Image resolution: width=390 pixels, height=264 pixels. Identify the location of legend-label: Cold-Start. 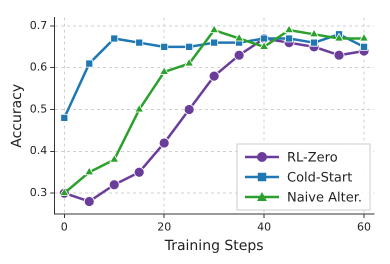
(319, 178).